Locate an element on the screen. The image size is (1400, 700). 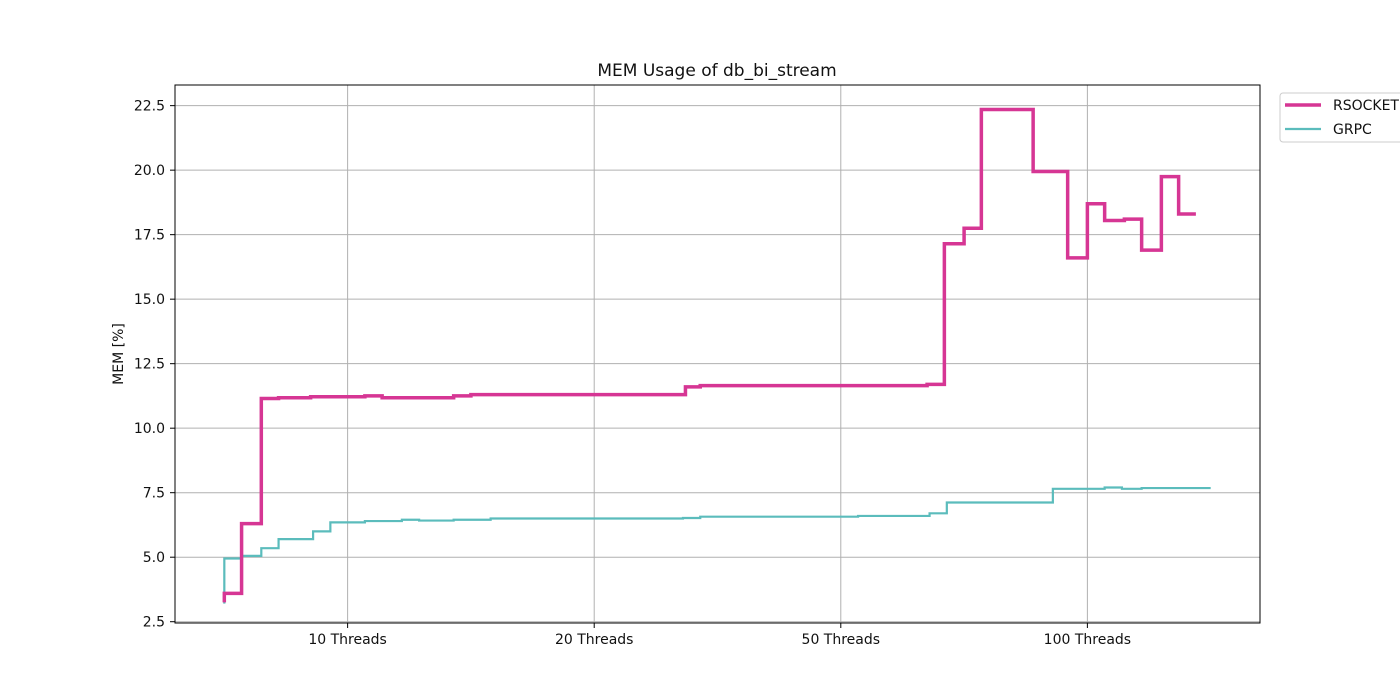
y-tick-label: 15.0 is located at coordinates (149, 300).